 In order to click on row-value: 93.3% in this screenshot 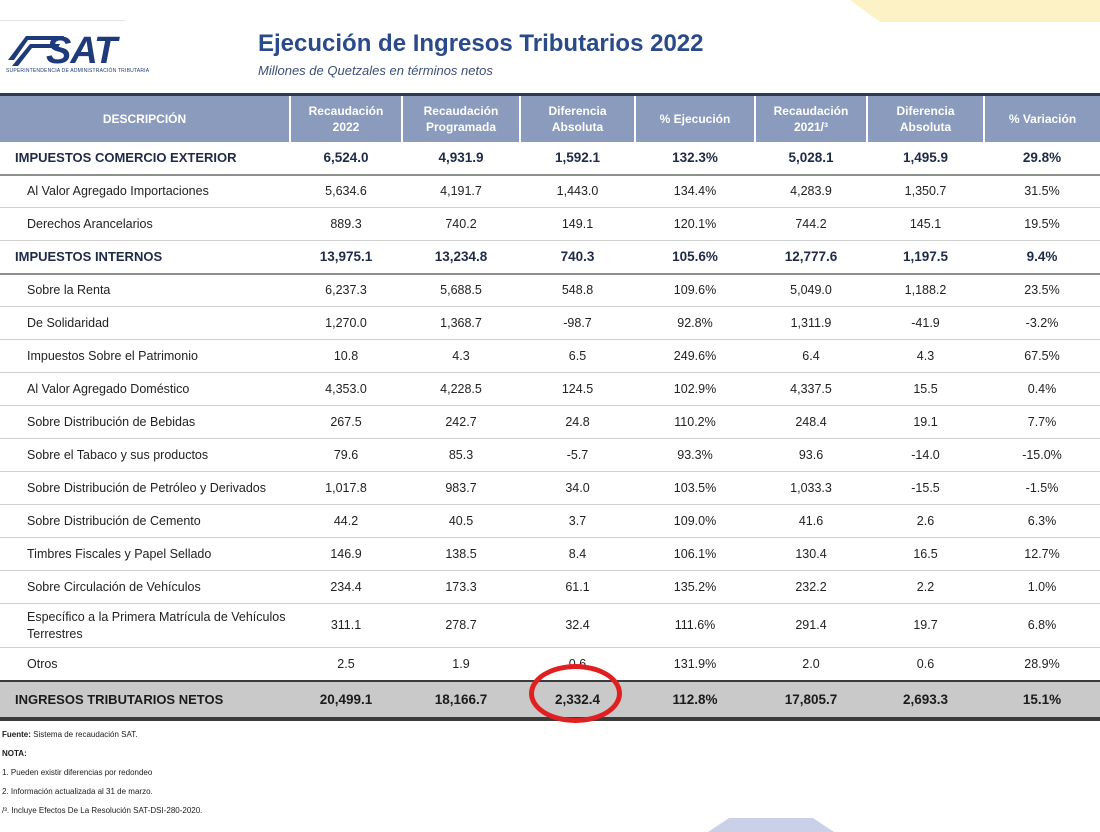, I will do `click(695, 455)`.